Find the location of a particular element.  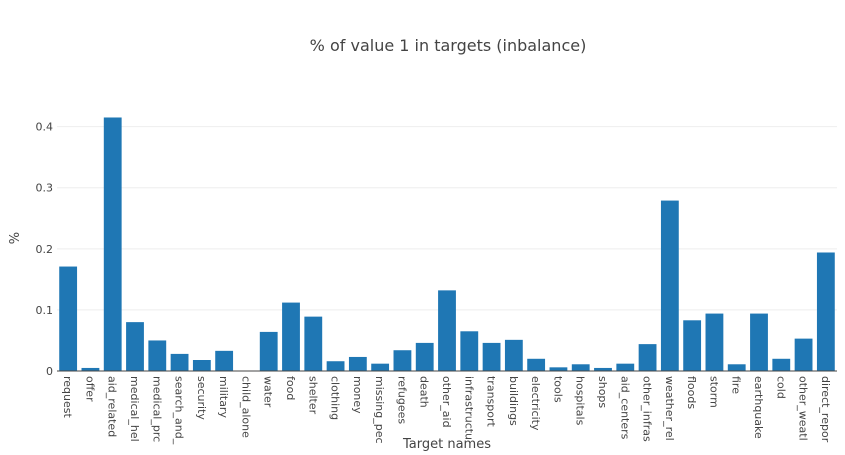

x-tick-label: electricity is located at coordinates (535, 403).